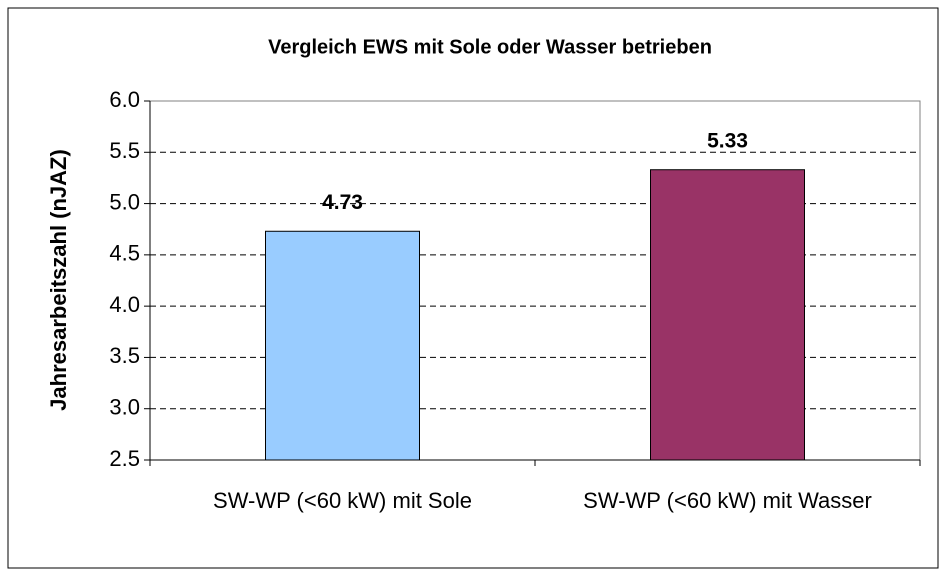 The width and height of the screenshot is (947, 576). Describe the element at coordinates (124, 407) in the screenshot. I see `y-tick-label: 3.0` at that location.